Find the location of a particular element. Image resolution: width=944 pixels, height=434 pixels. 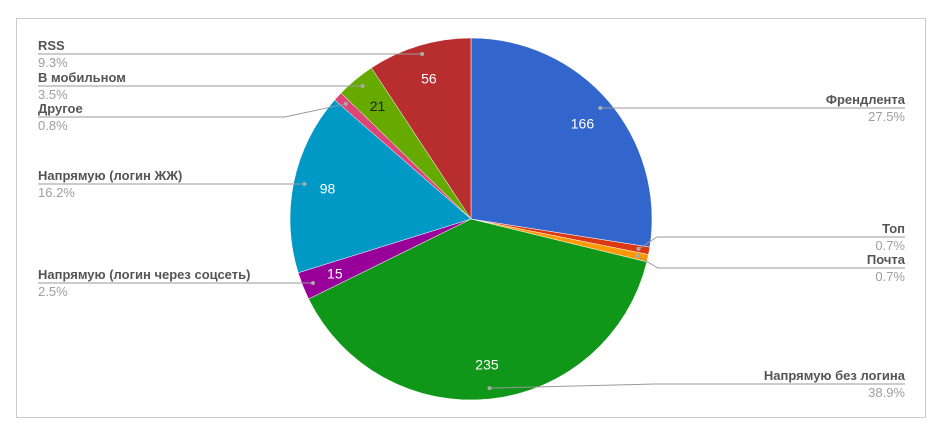

slice-value-label: 166 is located at coordinates (583, 124).